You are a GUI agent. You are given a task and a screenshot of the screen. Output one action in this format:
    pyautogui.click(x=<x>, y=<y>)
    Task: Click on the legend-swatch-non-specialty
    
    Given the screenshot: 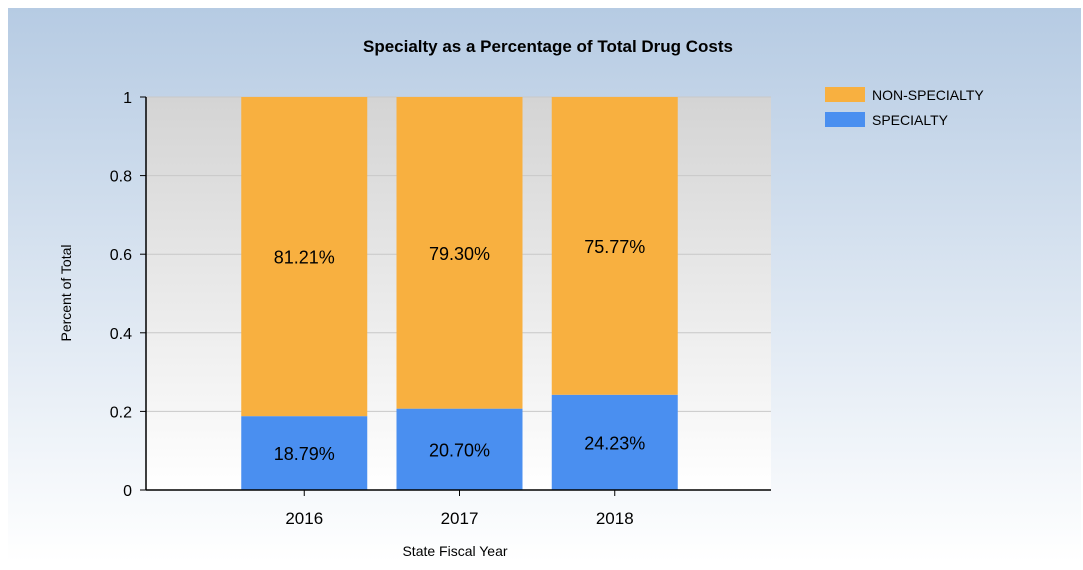 What is the action you would take?
    pyautogui.click(x=845, y=94)
    